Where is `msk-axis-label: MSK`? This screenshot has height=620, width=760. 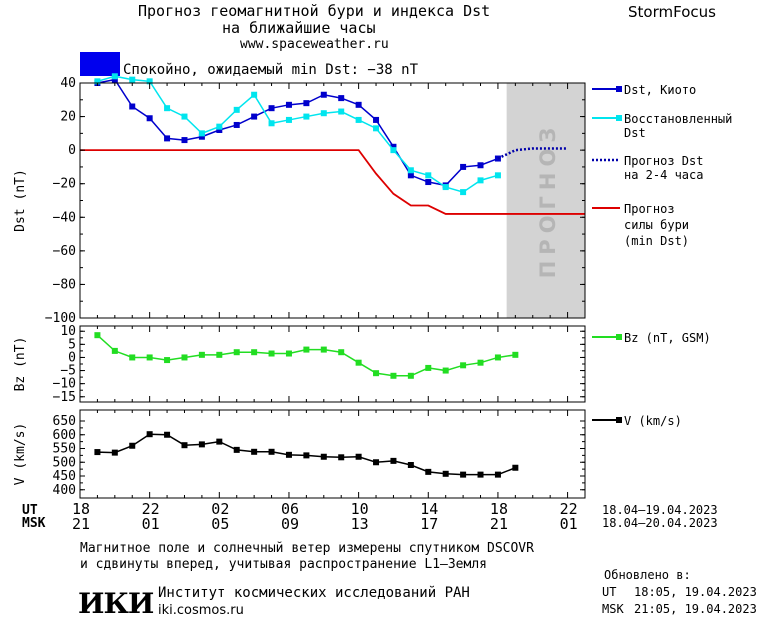 msk-axis-label: MSK is located at coordinates (34, 523).